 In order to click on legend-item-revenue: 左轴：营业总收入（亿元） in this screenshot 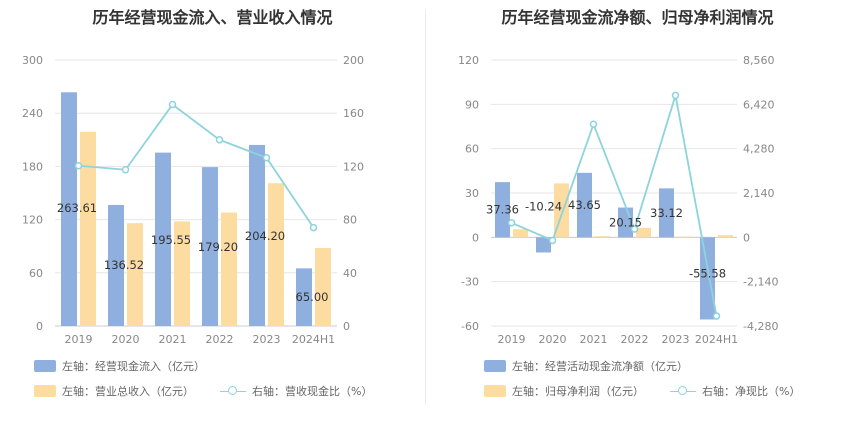, I will do `click(114, 391)`.